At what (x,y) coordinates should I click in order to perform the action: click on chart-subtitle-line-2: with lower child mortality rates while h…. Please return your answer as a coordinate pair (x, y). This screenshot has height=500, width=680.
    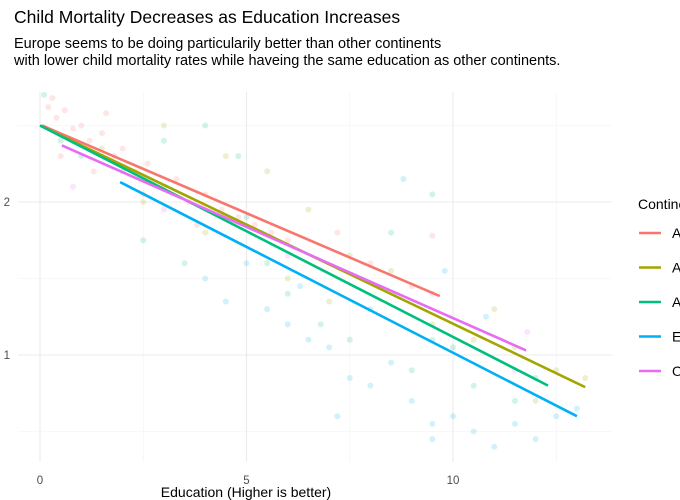
    Looking at the image, I should click on (287, 61).